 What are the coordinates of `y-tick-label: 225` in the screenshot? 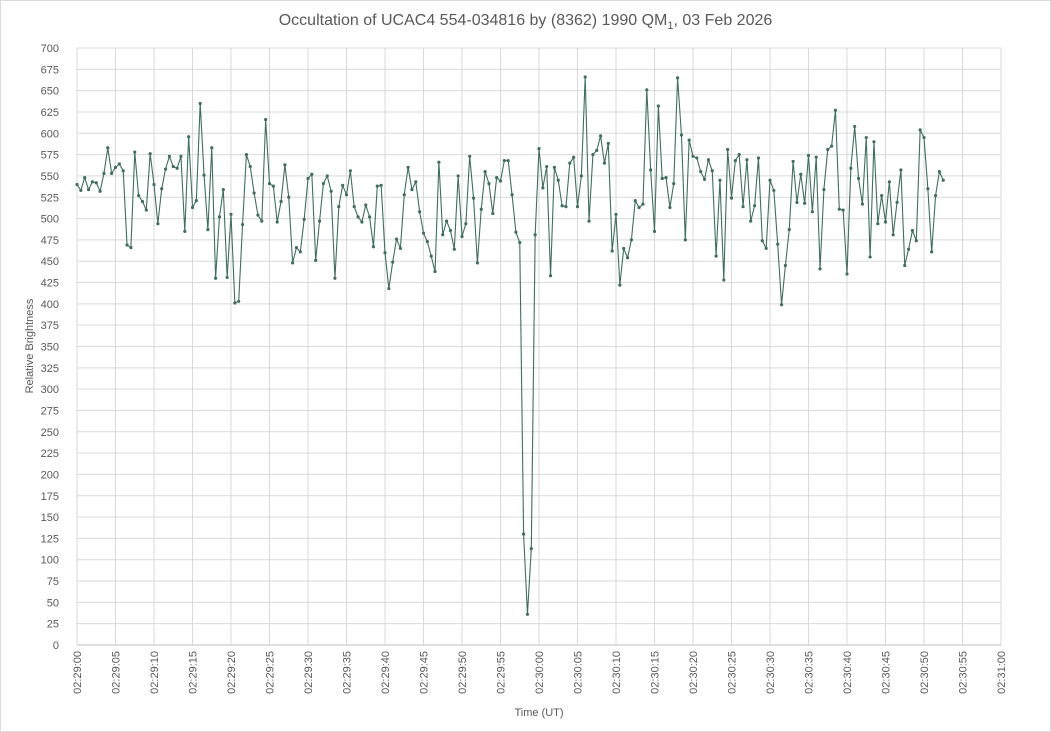 It's located at (50, 454).